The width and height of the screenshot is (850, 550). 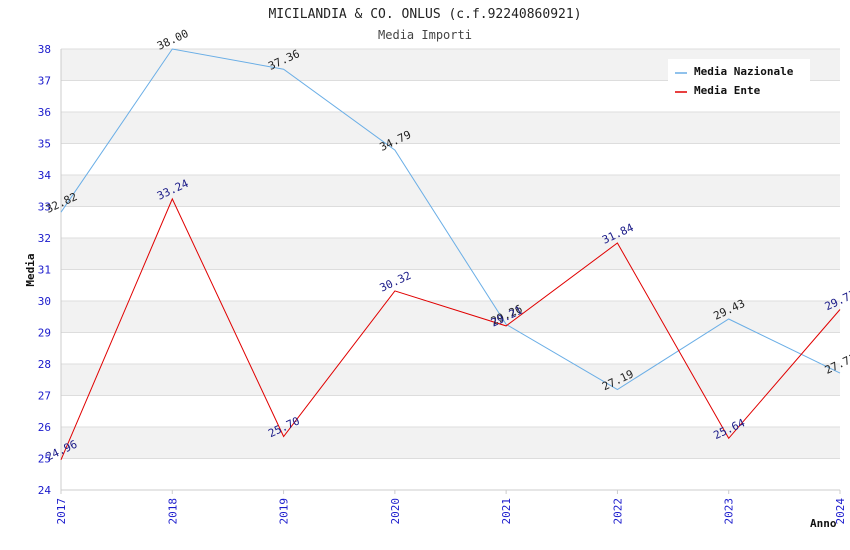 I want to click on x-tick-label: 2023, so click(x=729, y=511).